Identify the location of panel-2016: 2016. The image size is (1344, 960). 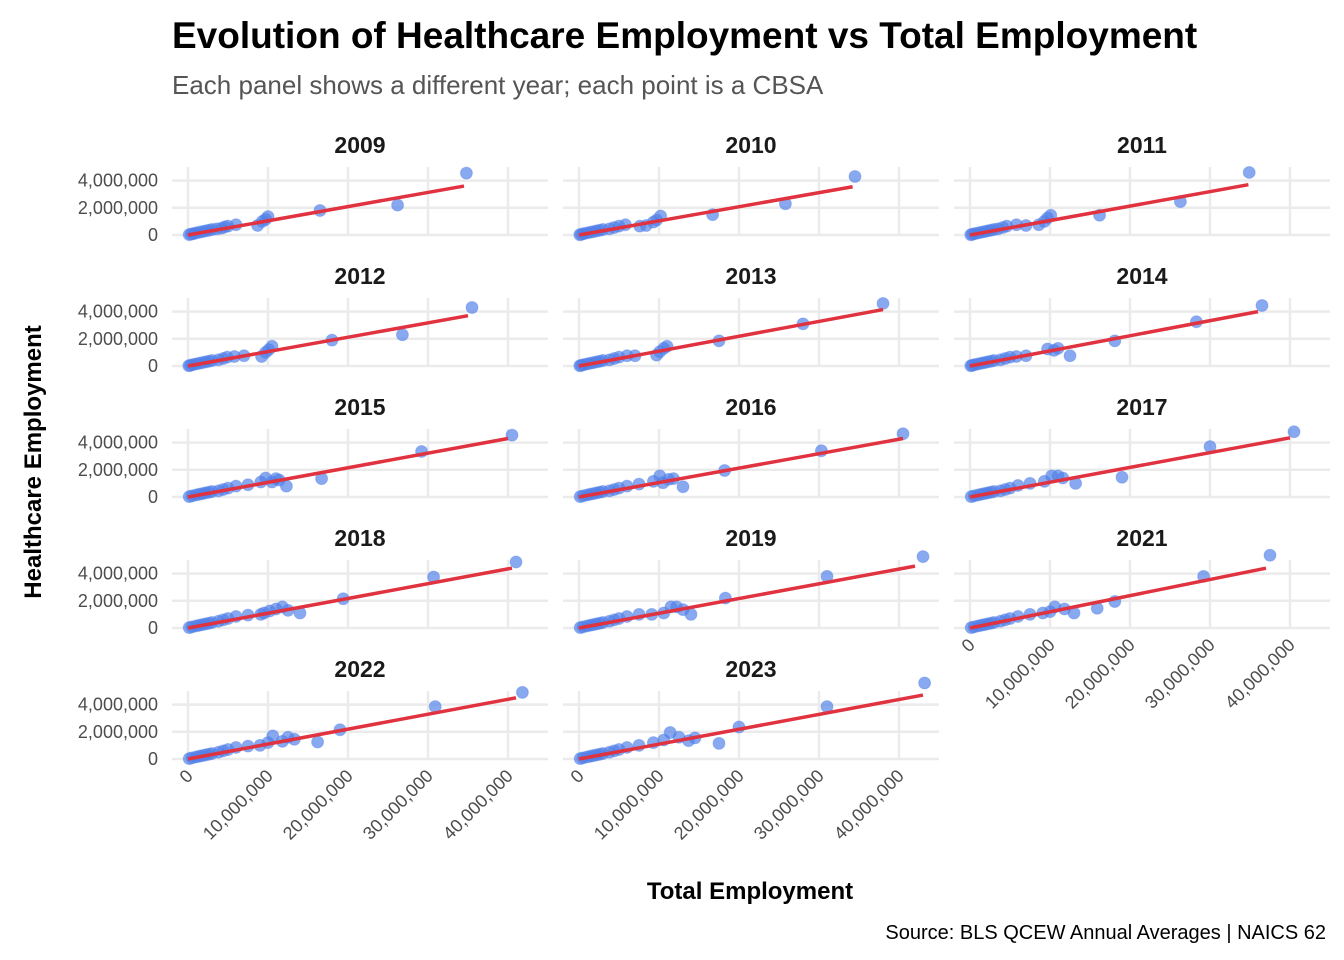
(751, 449).